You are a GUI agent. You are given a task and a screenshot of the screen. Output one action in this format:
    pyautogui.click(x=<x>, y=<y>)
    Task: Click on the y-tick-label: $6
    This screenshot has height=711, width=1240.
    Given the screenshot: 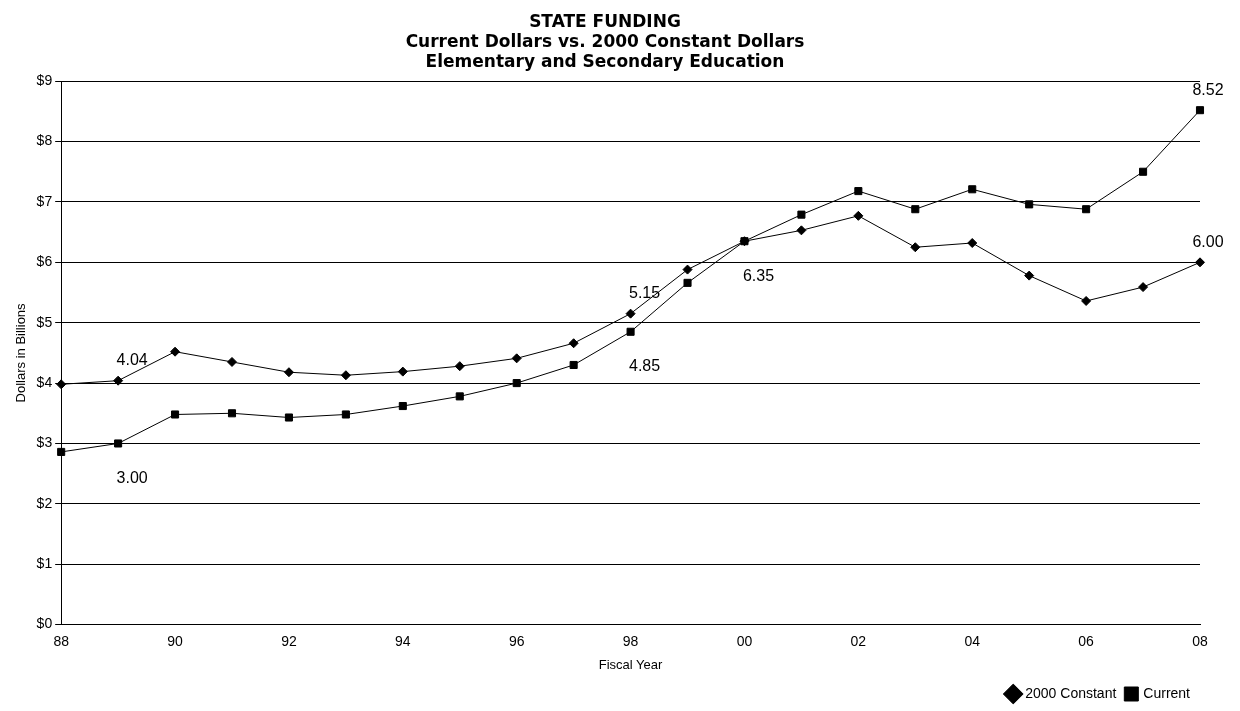 What is the action you would take?
    pyautogui.click(x=44, y=261)
    